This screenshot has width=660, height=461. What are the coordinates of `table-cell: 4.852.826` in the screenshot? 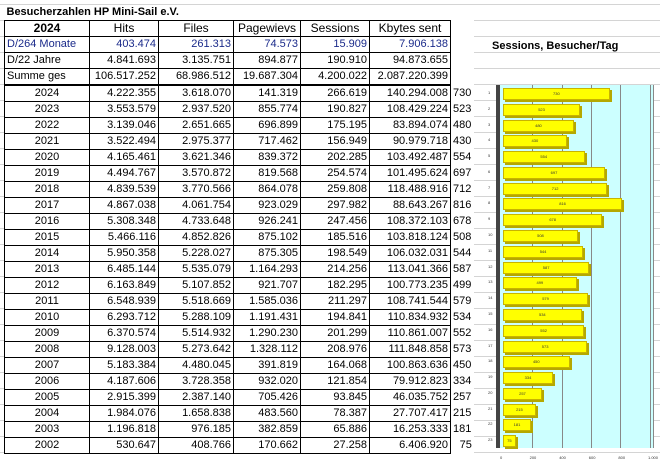 It's located at (196, 237).